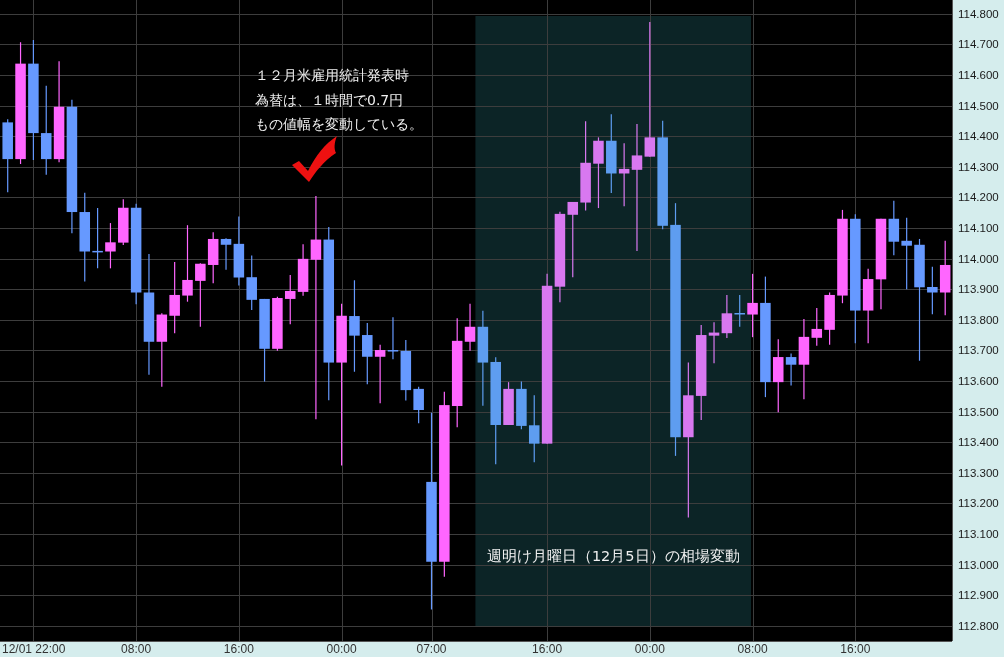 The image size is (1004, 657). Describe the element at coordinates (978, 166) in the screenshot. I see `y-tick-label: 114.300` at that location.